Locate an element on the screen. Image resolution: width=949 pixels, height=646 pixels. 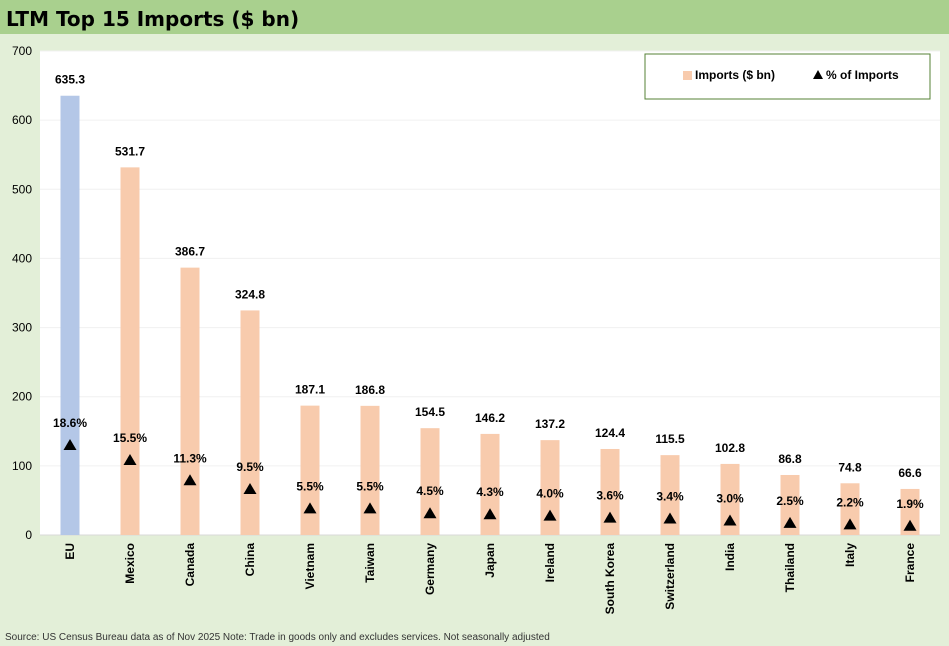
bar-south-korea is located at coordinates (610, 491).